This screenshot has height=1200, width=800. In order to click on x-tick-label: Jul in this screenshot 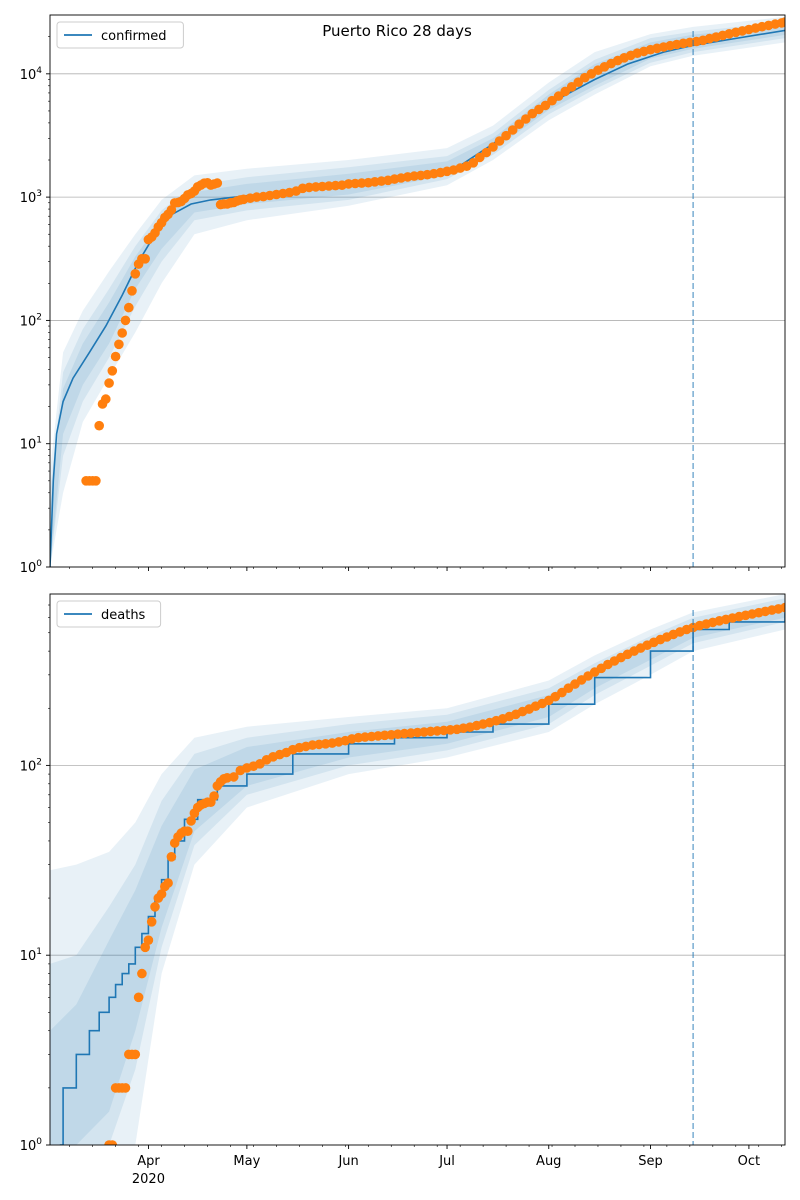, I will do `click(446, 1161)`.